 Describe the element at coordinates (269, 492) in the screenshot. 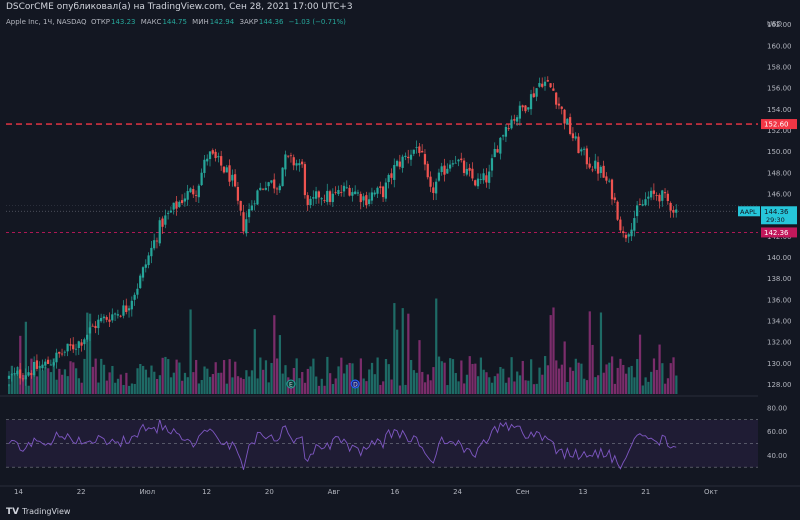

I see `time-axis-tick: 20` at that location.